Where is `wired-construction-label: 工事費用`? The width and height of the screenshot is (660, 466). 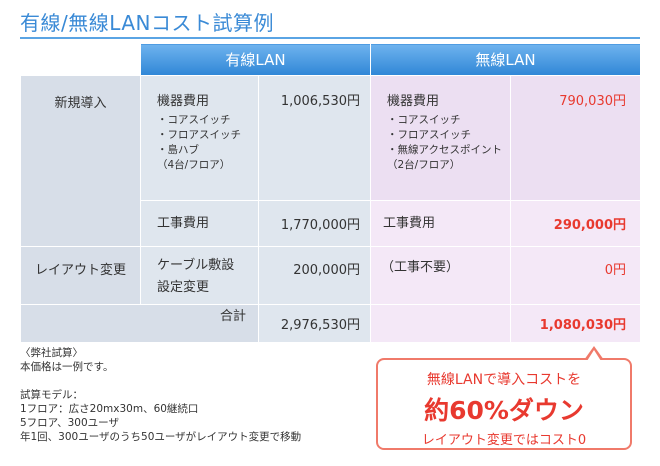 wired-construction-label: 工事費用 is located at coordinates (183, 223).